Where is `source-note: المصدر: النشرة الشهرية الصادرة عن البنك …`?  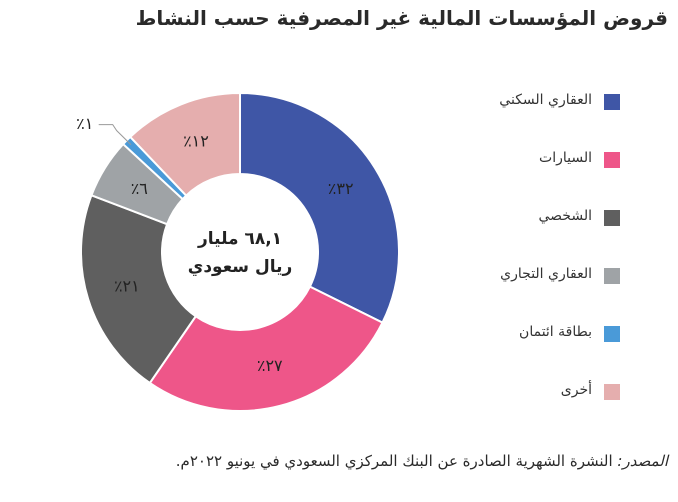 source-note: المصدر: النشرة الشهرية الصادرة عن البنك … is located at coordinates (422, 461).